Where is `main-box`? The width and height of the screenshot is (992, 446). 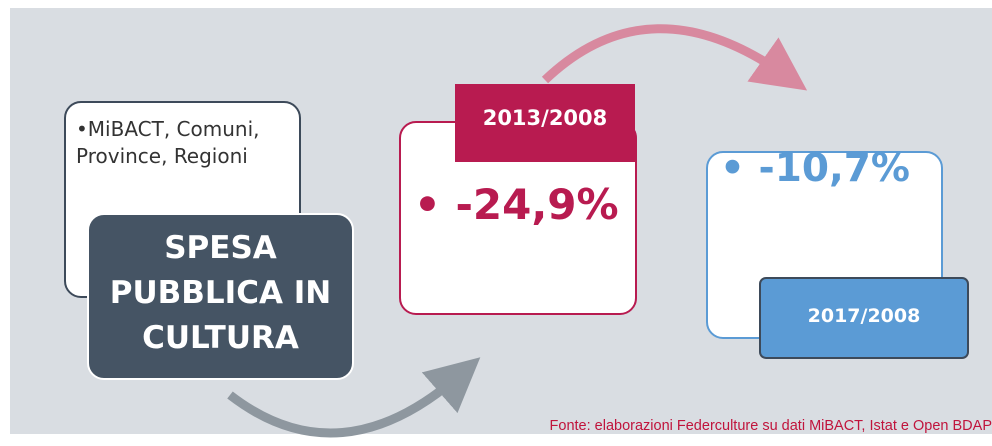 main-box is located at coordinates (220, 296).